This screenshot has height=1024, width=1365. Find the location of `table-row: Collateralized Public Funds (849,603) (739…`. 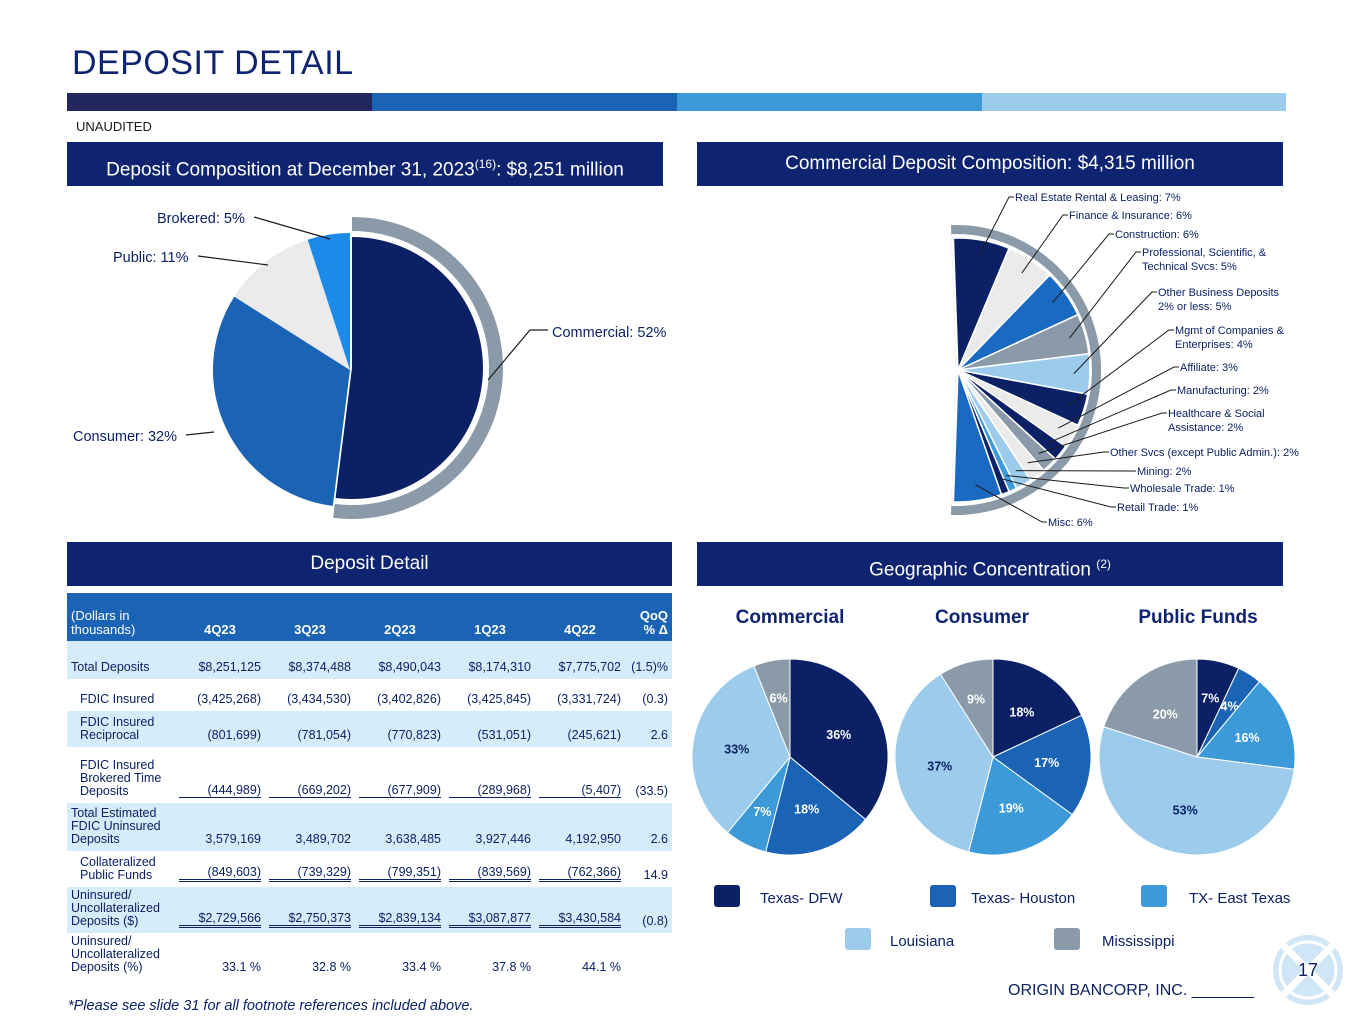

table-row: Collateralized Public Funds (849,603) (739… is located at coordinates (369, 869).